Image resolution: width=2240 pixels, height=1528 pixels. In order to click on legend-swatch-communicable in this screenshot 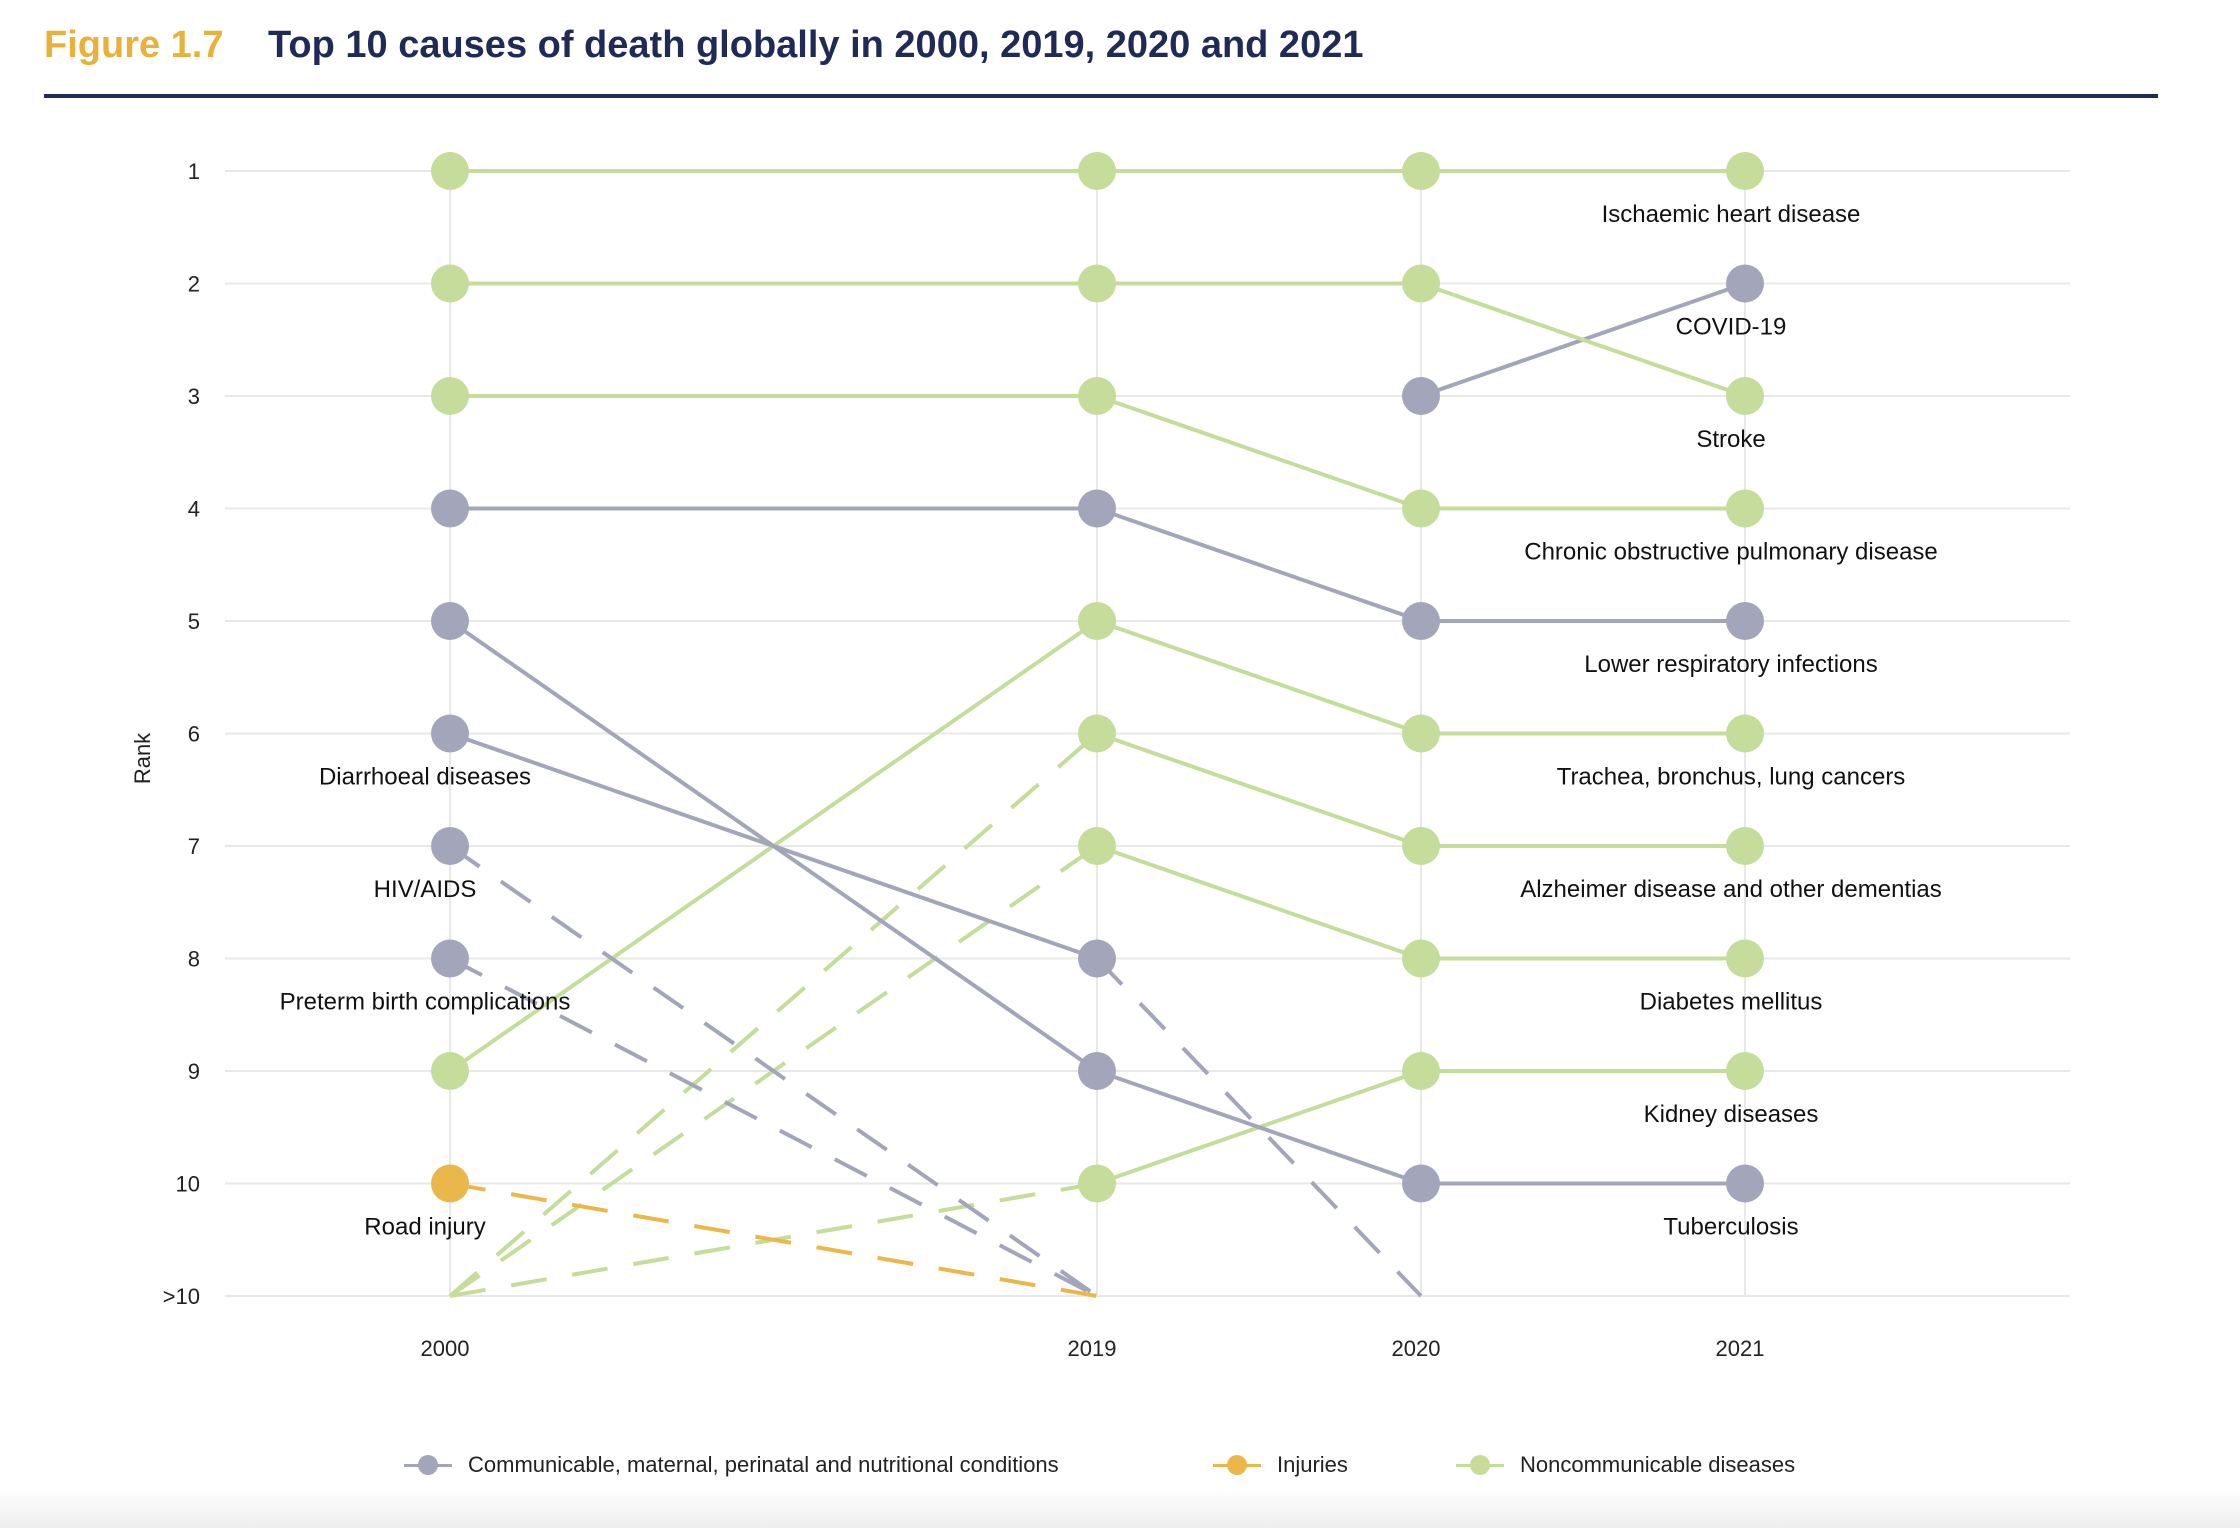, I will do `click(428, 1465)`.